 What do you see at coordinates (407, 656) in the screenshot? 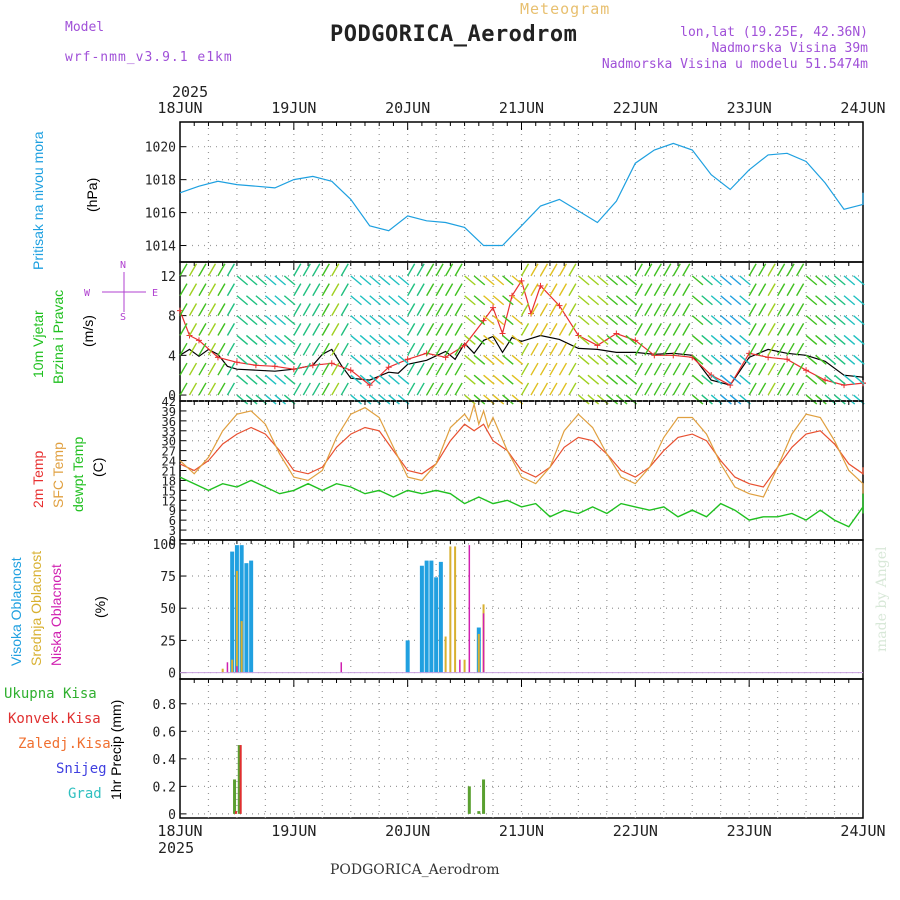
I see `high-cloud-bar` at bounding box center [407, 656].